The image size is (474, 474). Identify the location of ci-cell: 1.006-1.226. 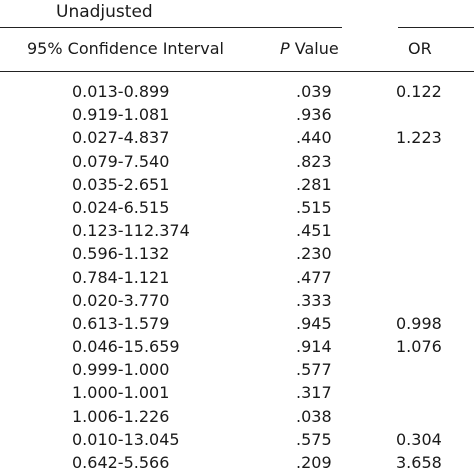
(121, 416).